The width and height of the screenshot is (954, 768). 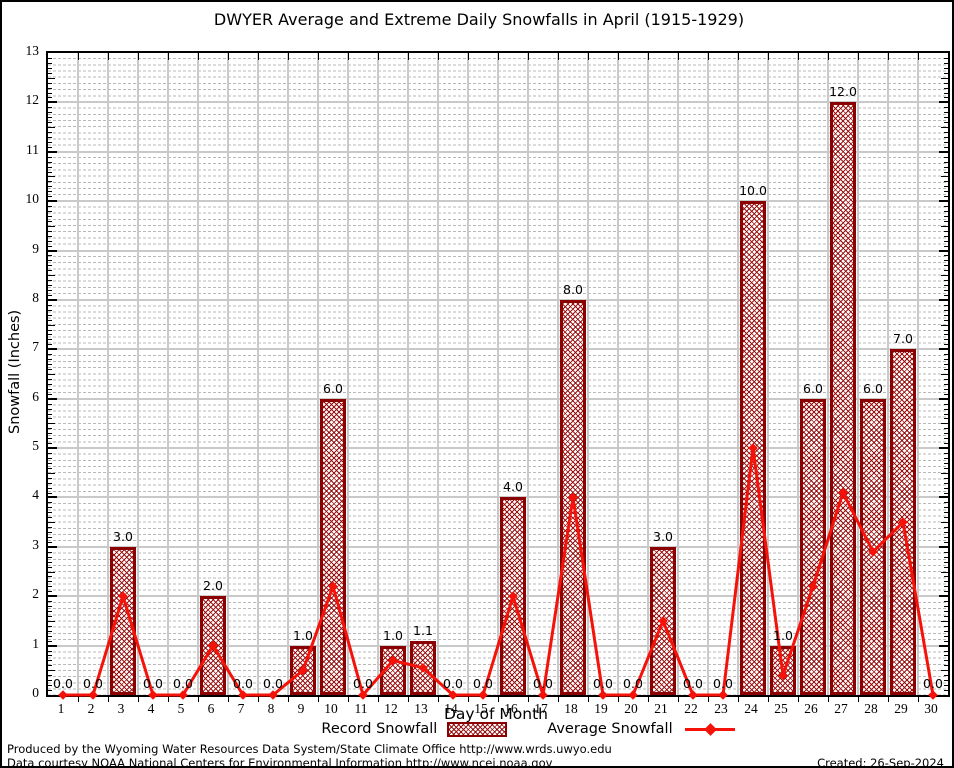 I want to click on x-tick-label: 21, so click(x=661, y=708).